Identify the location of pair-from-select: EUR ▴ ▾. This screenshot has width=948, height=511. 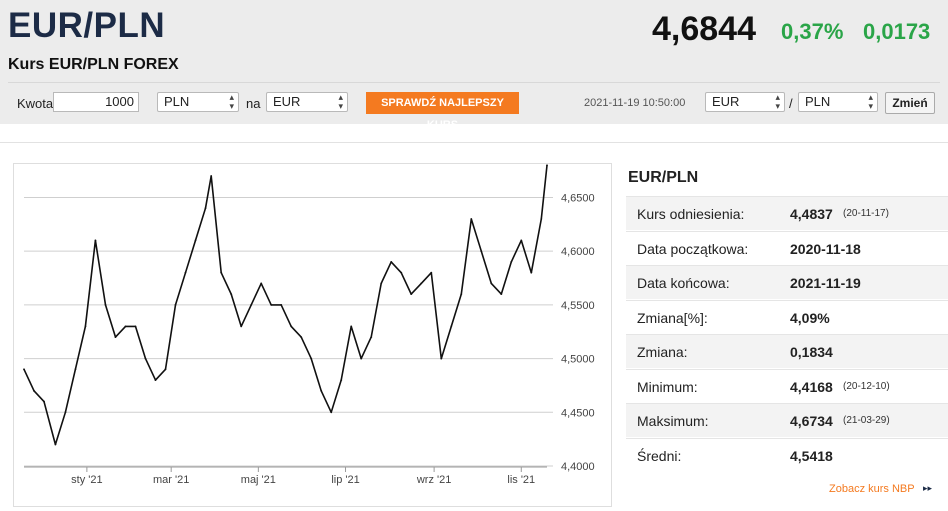
(745, 102).